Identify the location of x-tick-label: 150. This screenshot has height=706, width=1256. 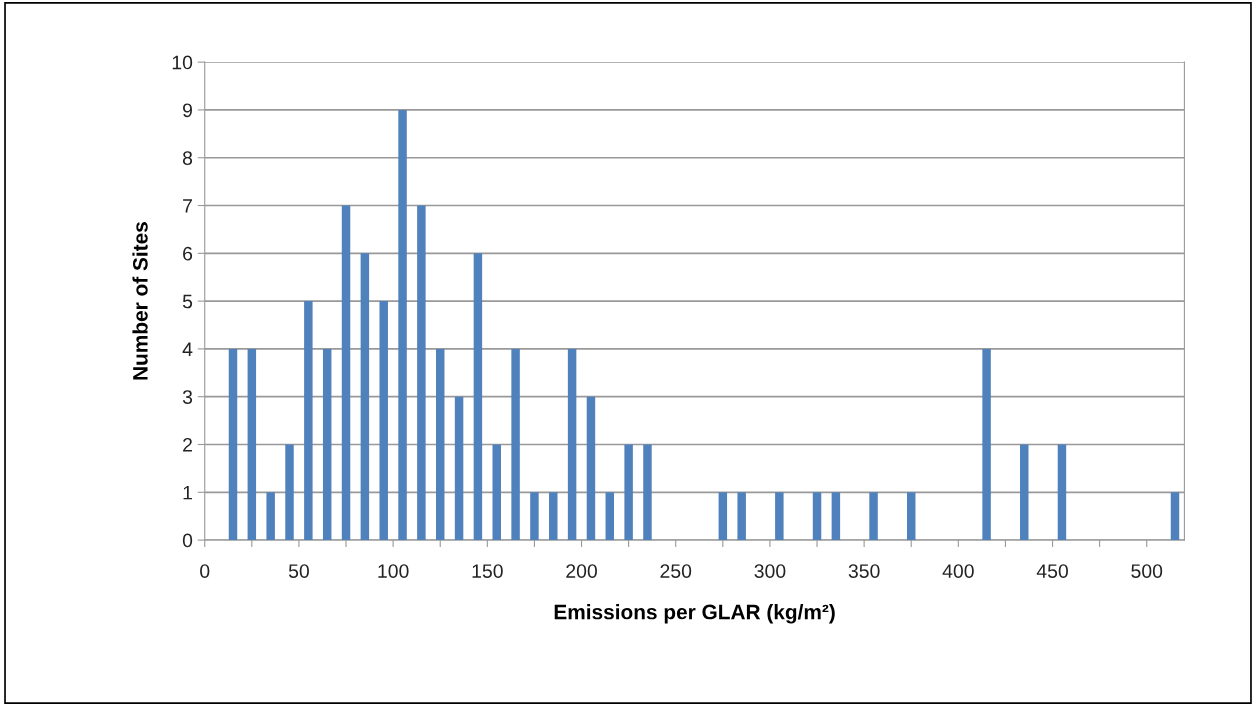
(487, 571).